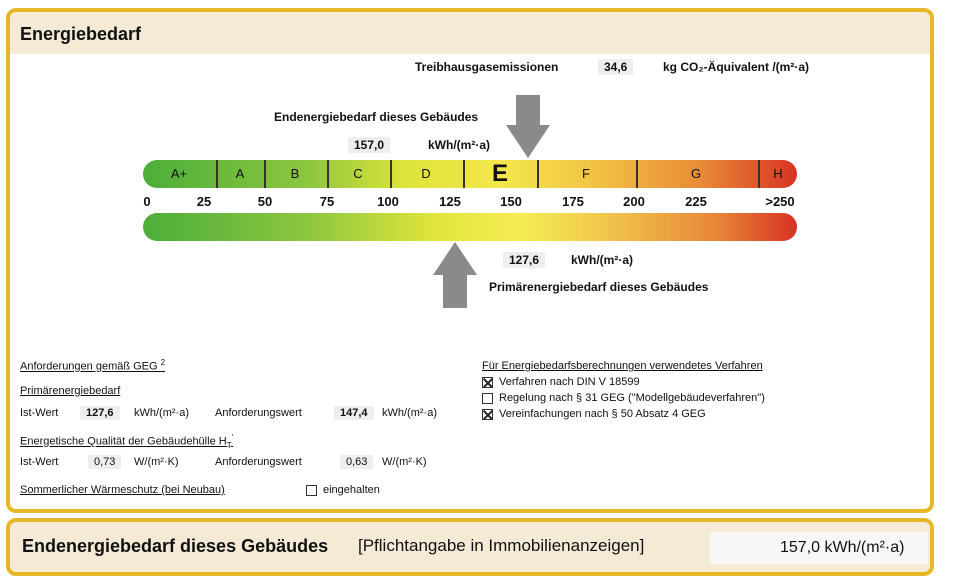 This screenshot has height=583, width=960. I want to click on end-energy-label: Endenergiebedarf dieses Gebäudes, so click(376, 117).